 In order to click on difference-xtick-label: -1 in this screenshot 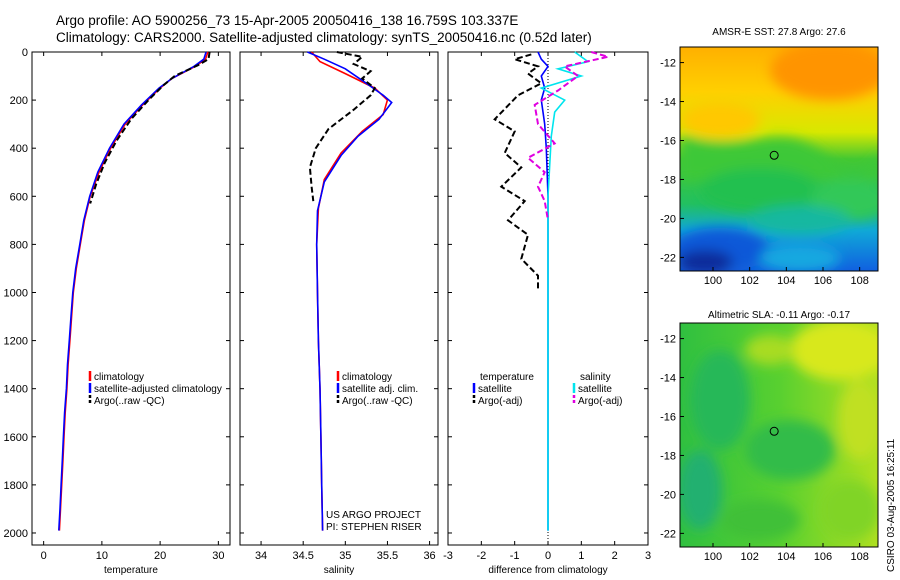, I will do `click(515, 556)`.